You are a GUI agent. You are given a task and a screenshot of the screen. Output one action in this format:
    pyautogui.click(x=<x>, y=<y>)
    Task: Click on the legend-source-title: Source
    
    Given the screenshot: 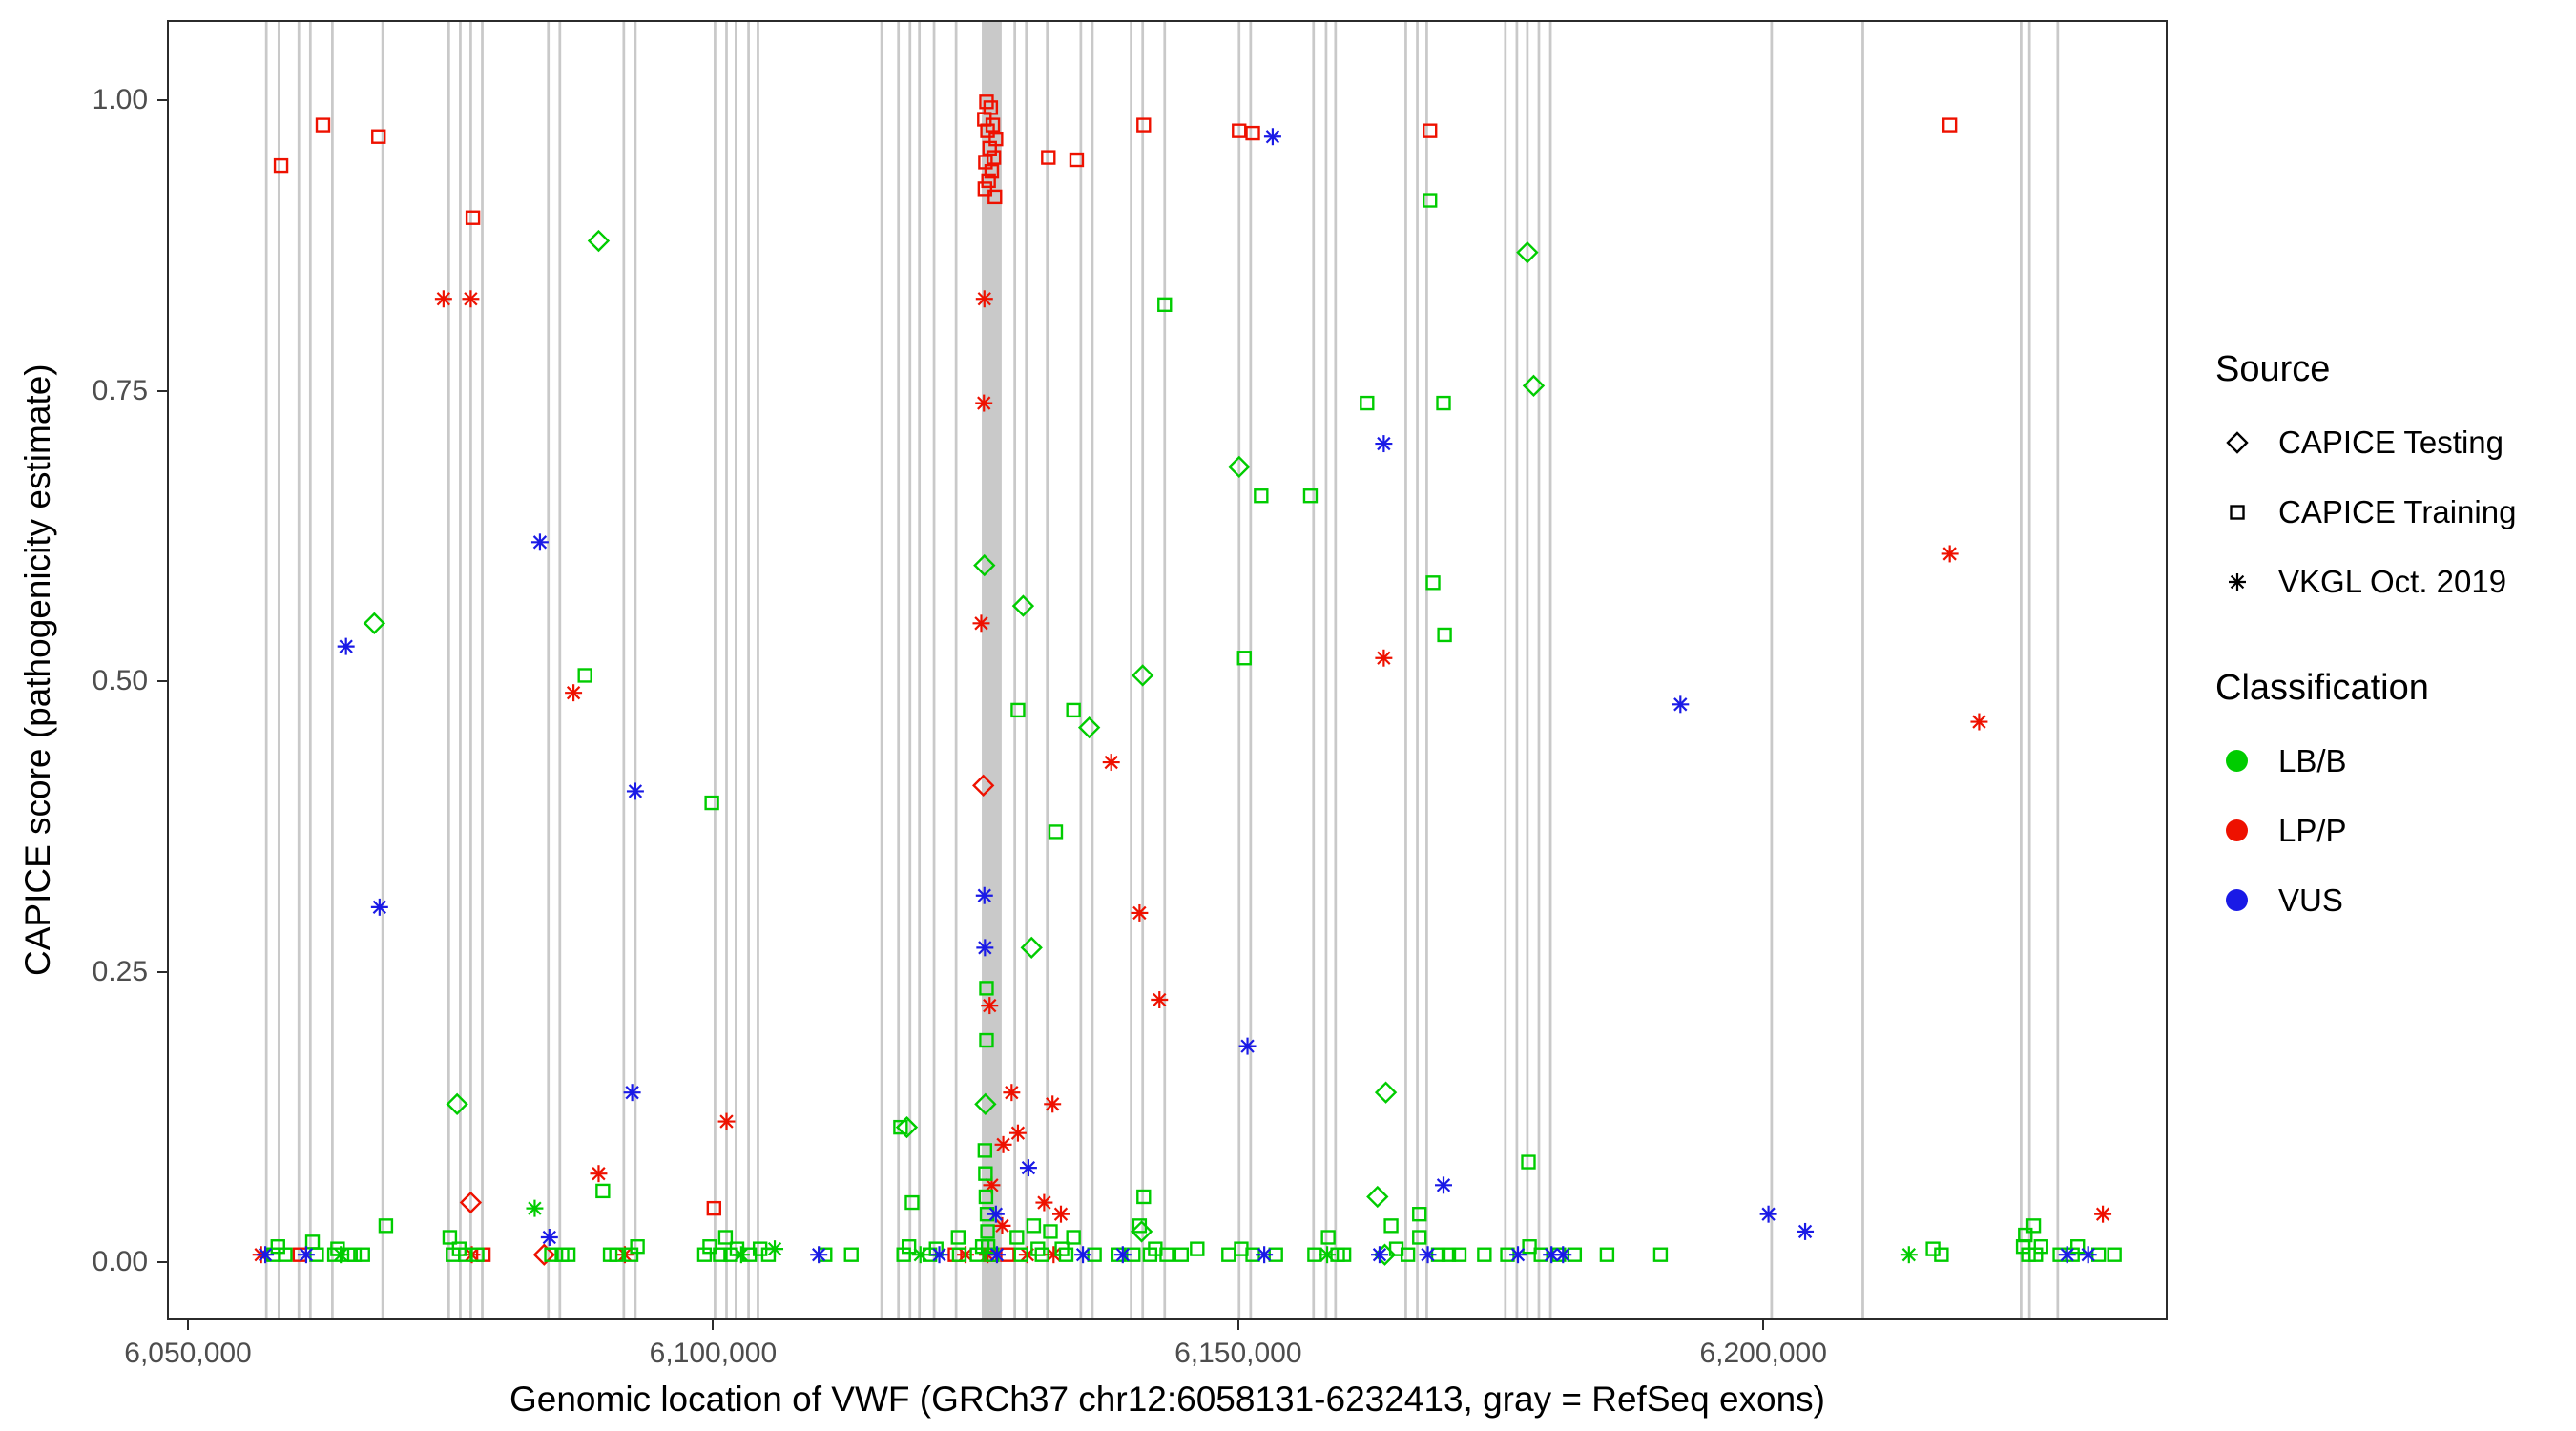 What is the action you would take?
    pyautogui.click(x=2273, y=369)
    